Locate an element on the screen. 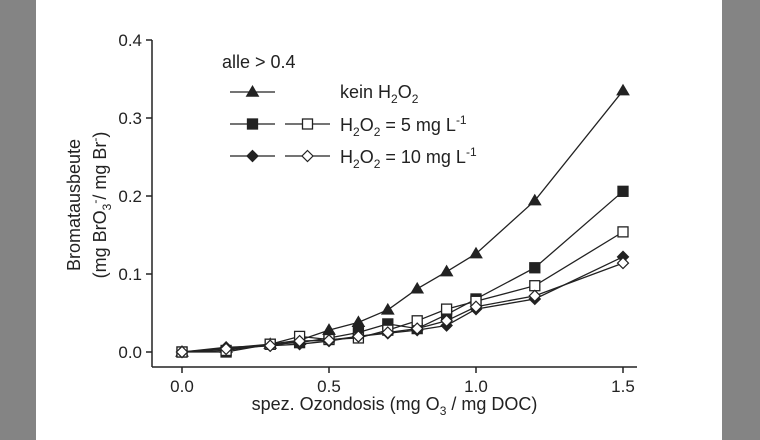  legend-marker-diamond-filled is located at coordinates (252, 156).